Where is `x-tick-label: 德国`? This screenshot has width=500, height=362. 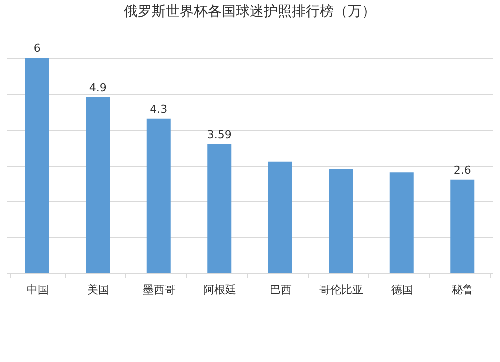
x-tick-label: 德国 is located at coordinates (402, 290).